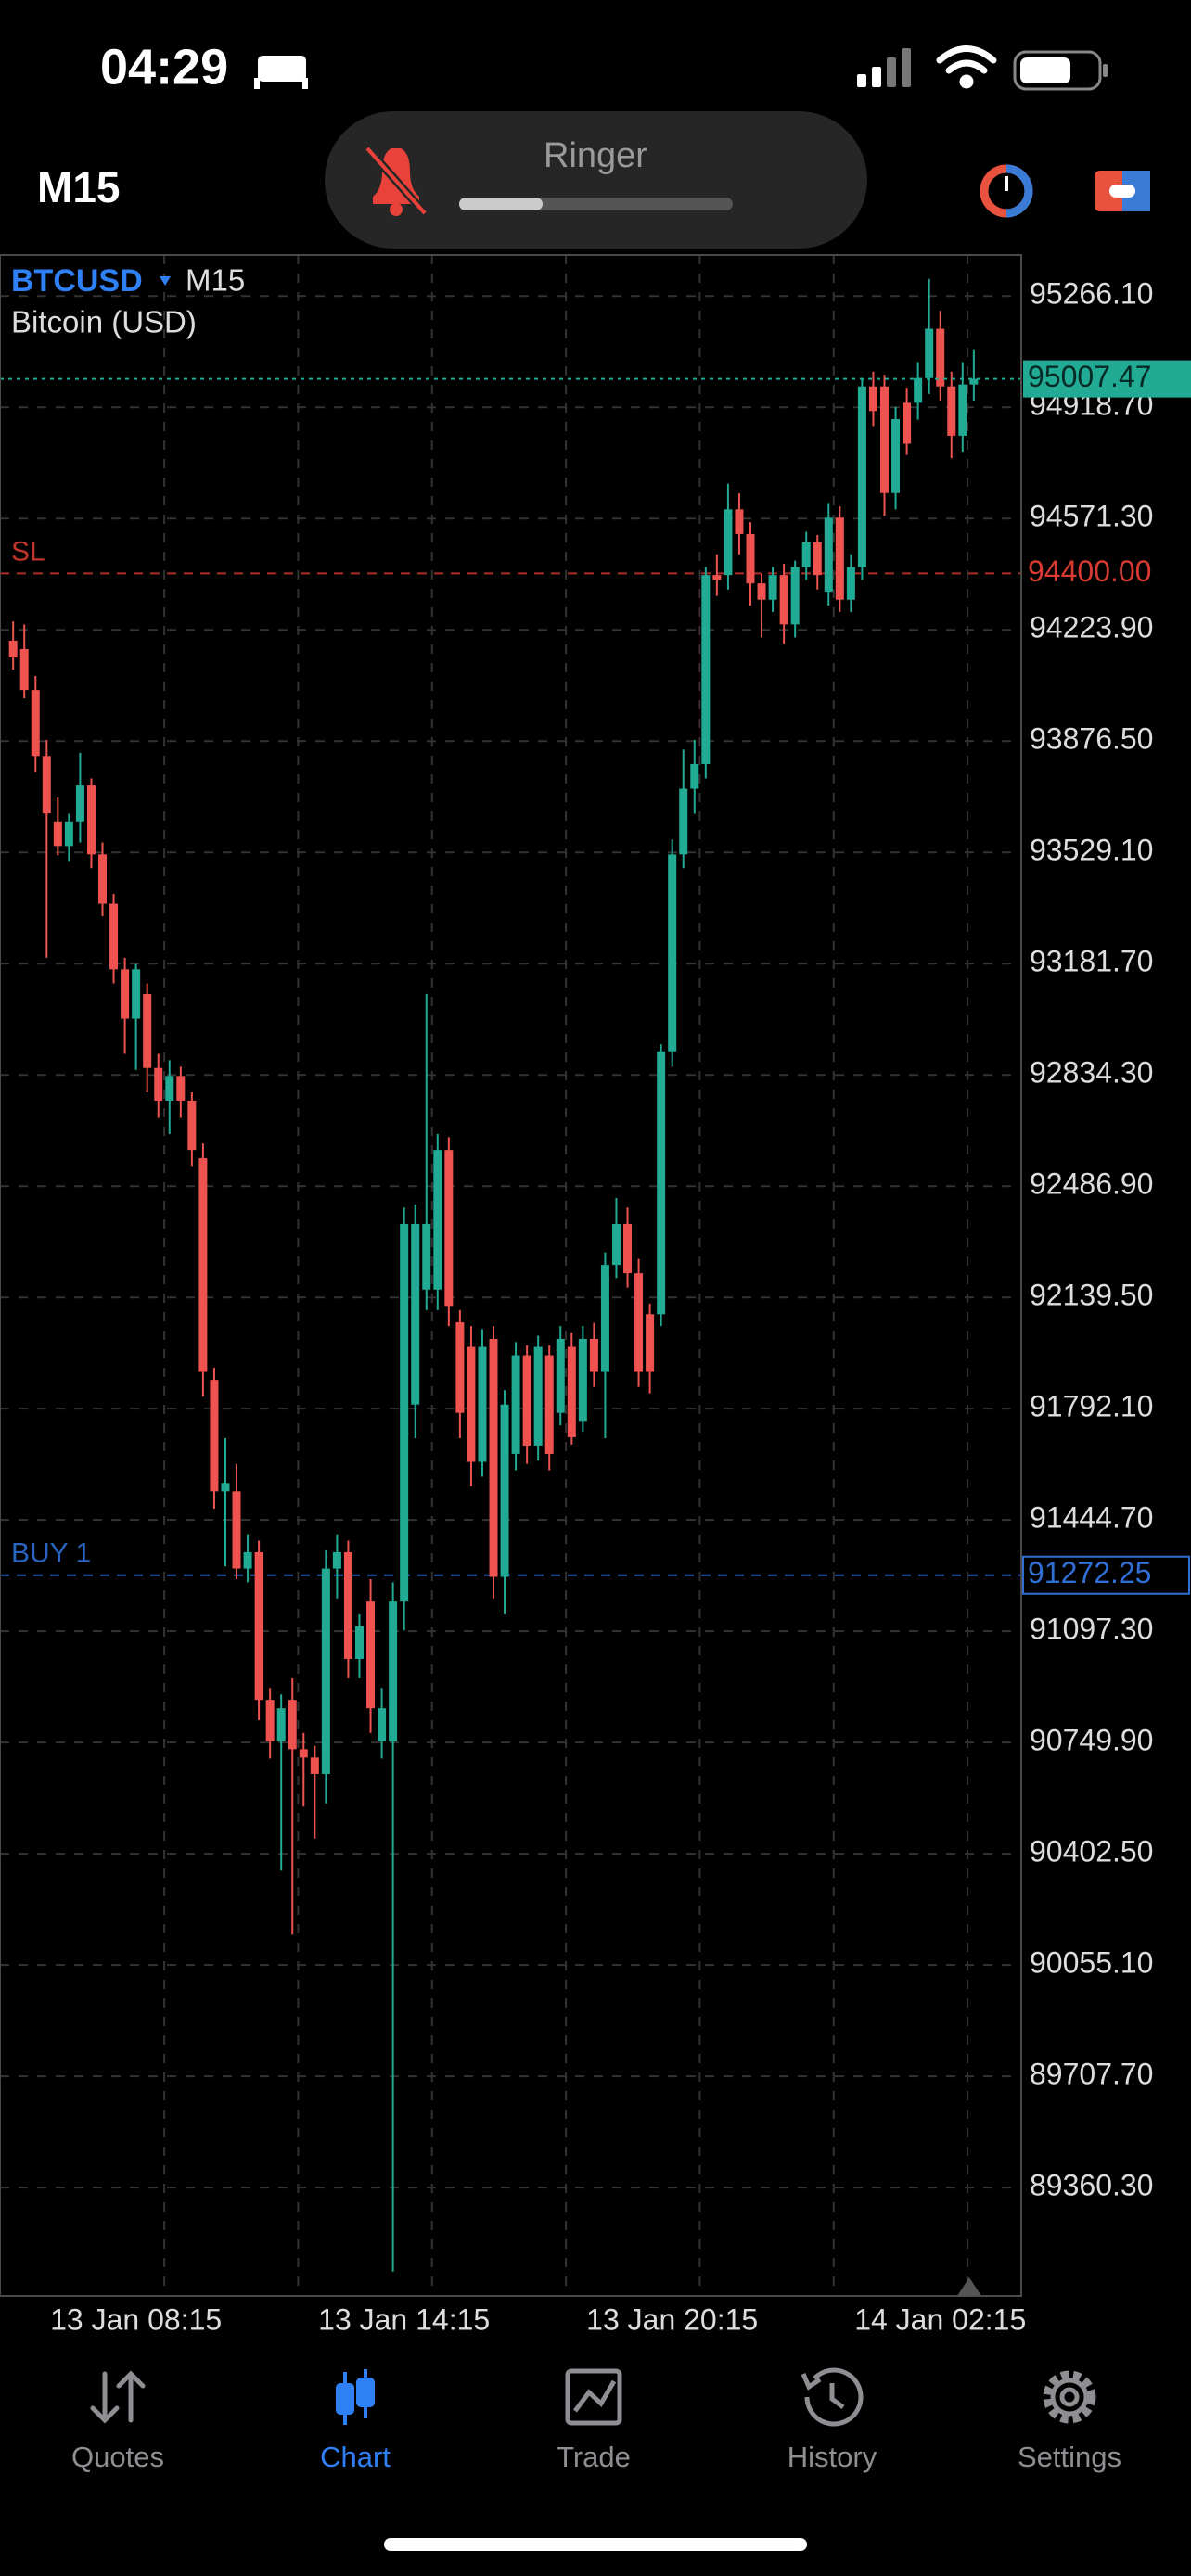  What do you see at coordinates (595, 155) in the screenshot?
I see `ringer-label: Ringer` at bounding box center [595, 155].